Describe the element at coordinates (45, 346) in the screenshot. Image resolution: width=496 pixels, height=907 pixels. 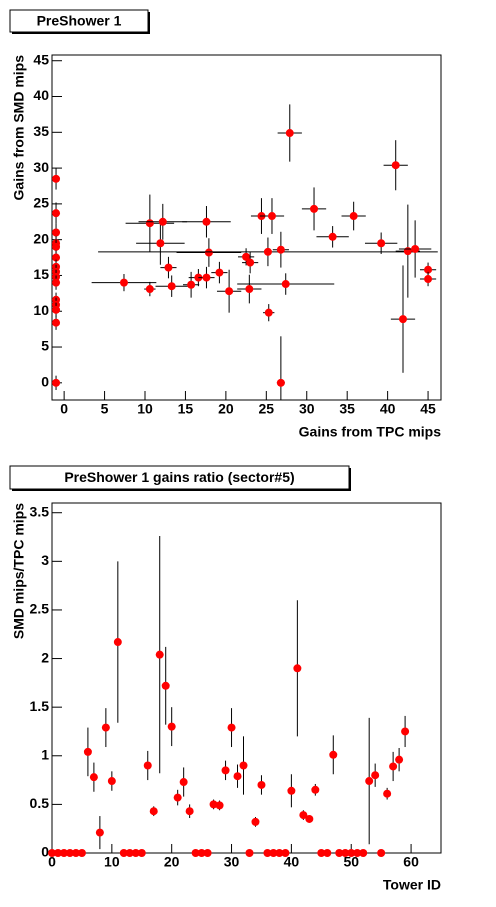
I see `y-tick-label: 5` at that location.